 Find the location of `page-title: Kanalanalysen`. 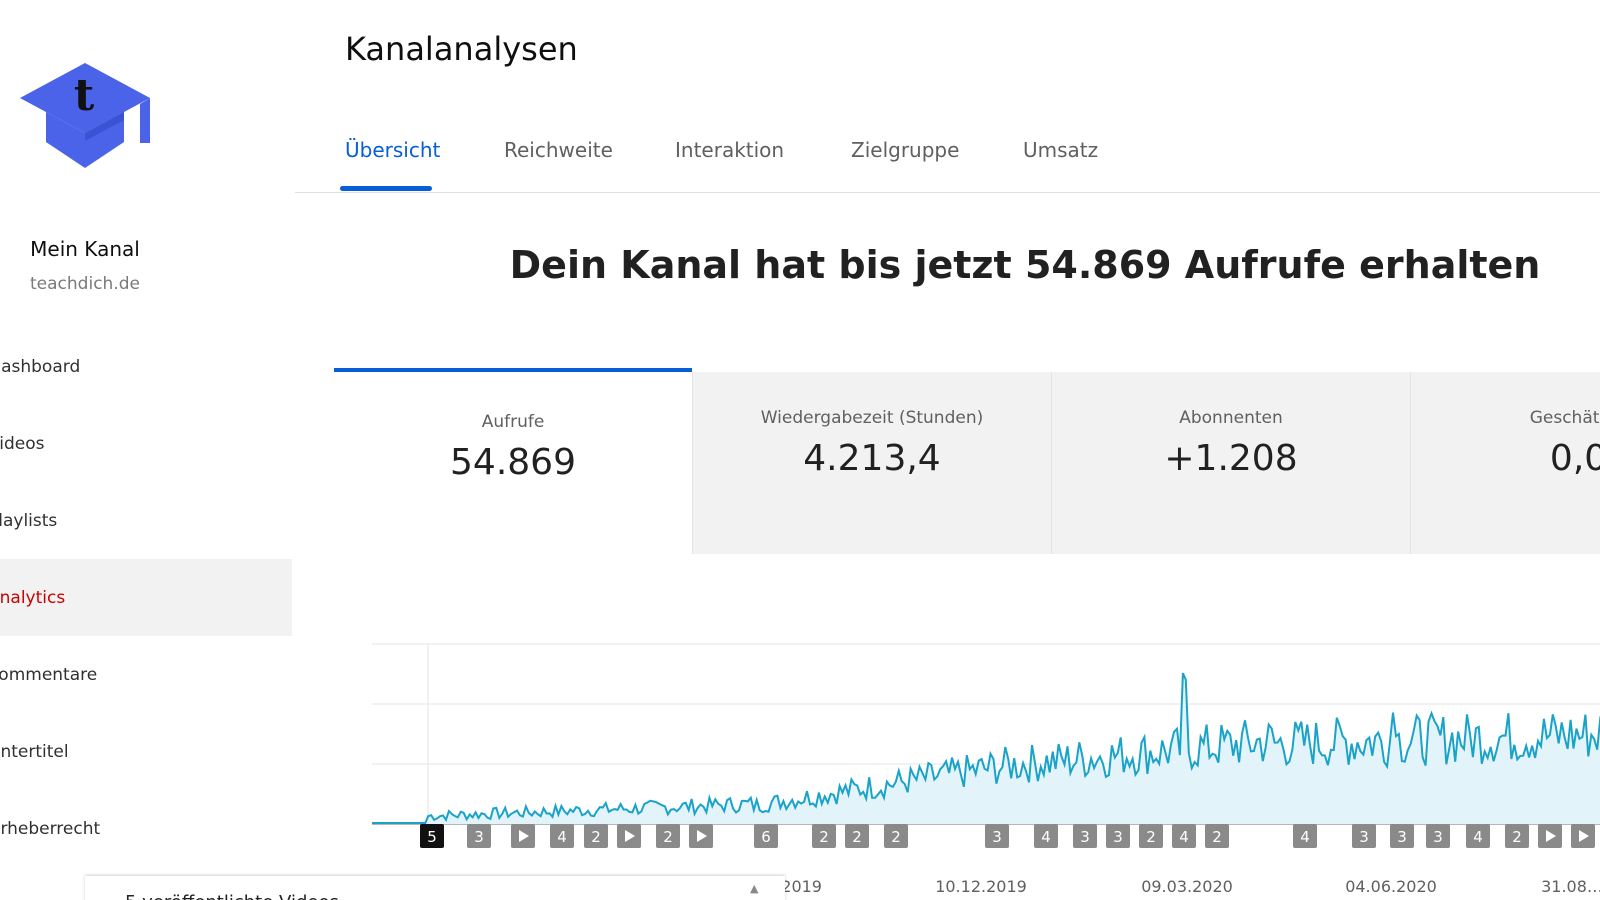

page-title: Kanalanalysen is located at coordinates (461, 49).